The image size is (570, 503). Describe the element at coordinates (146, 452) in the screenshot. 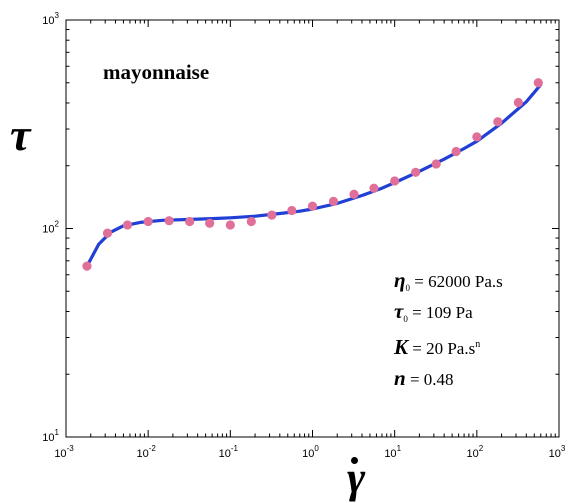

I see `x-tick-label: 10⁻²` at that location.